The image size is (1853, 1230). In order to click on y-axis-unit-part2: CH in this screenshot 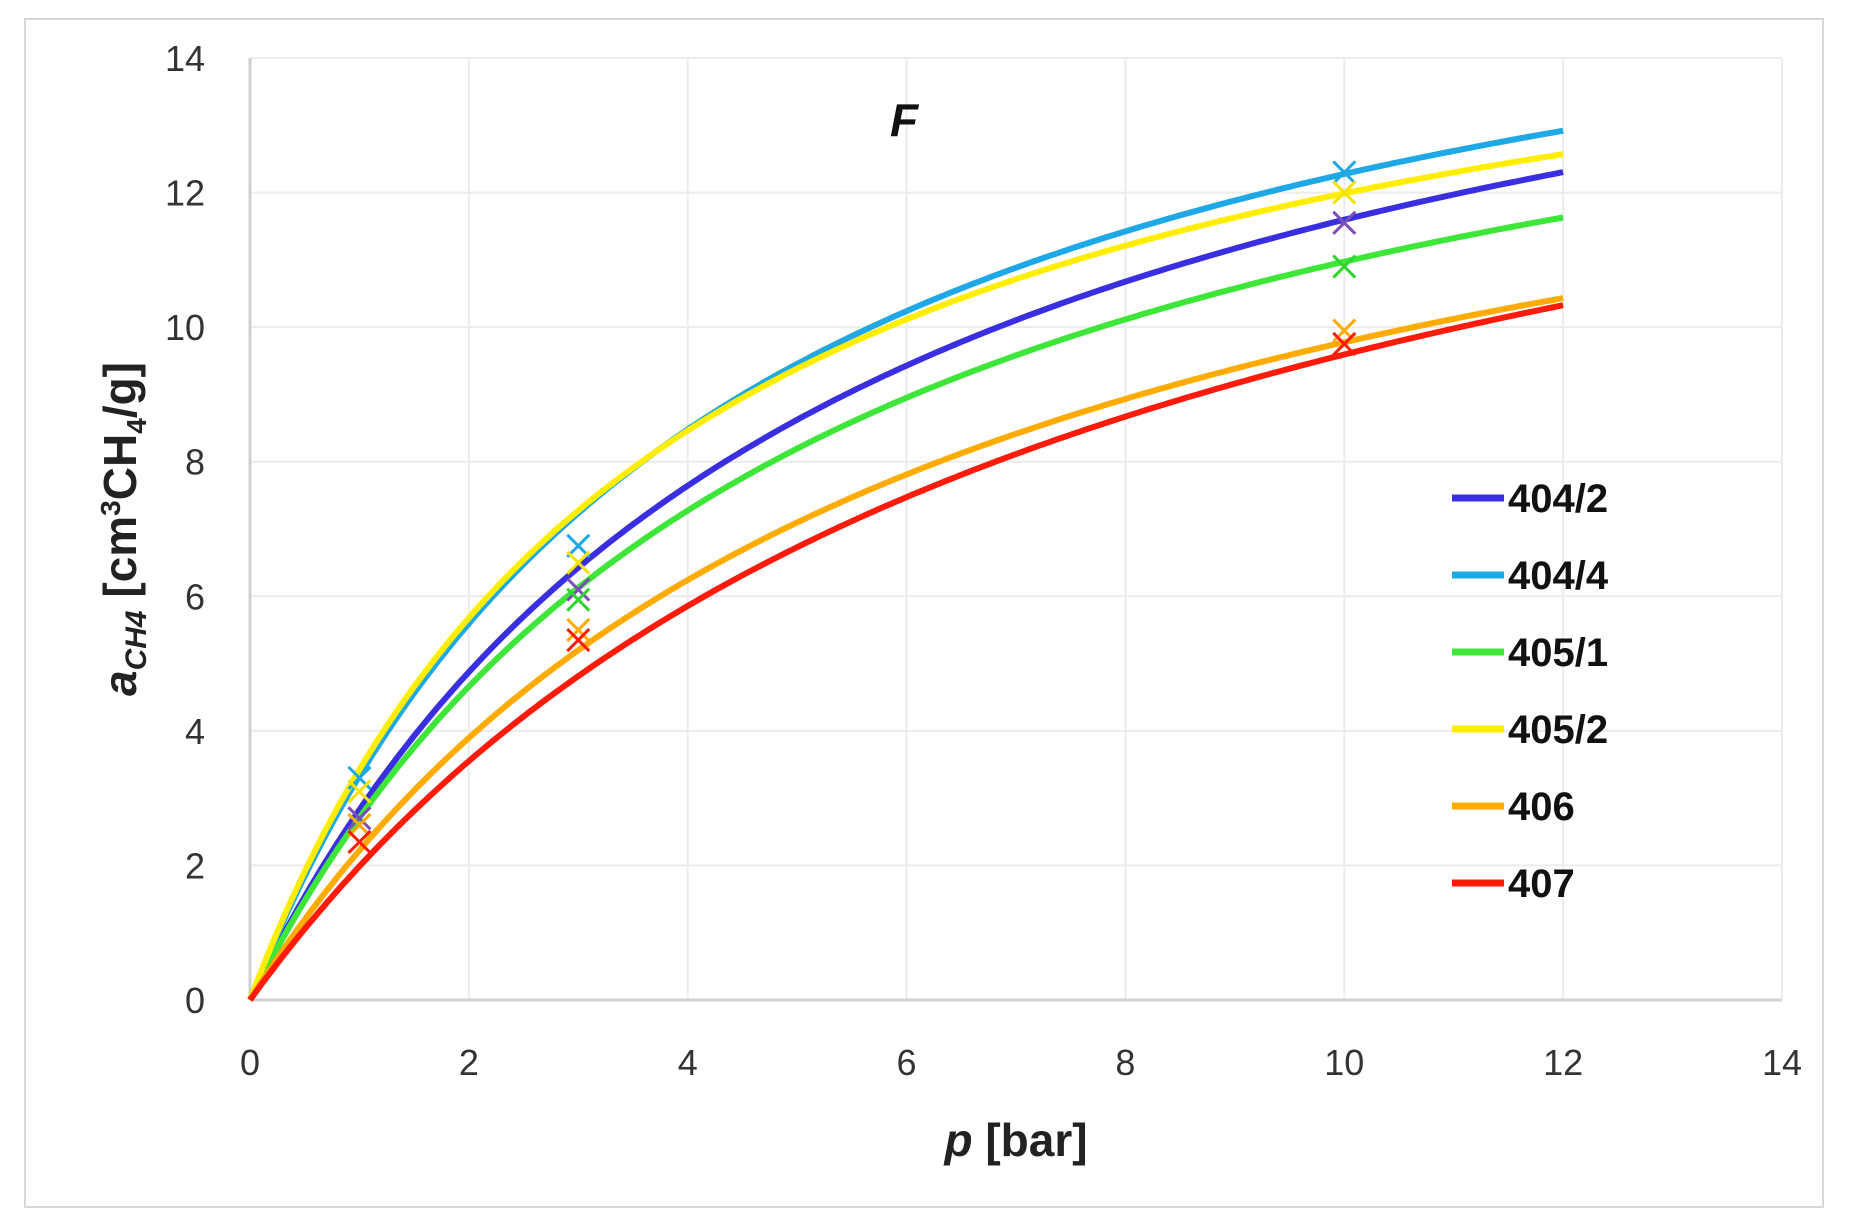, I will do `click(120, 467)`.